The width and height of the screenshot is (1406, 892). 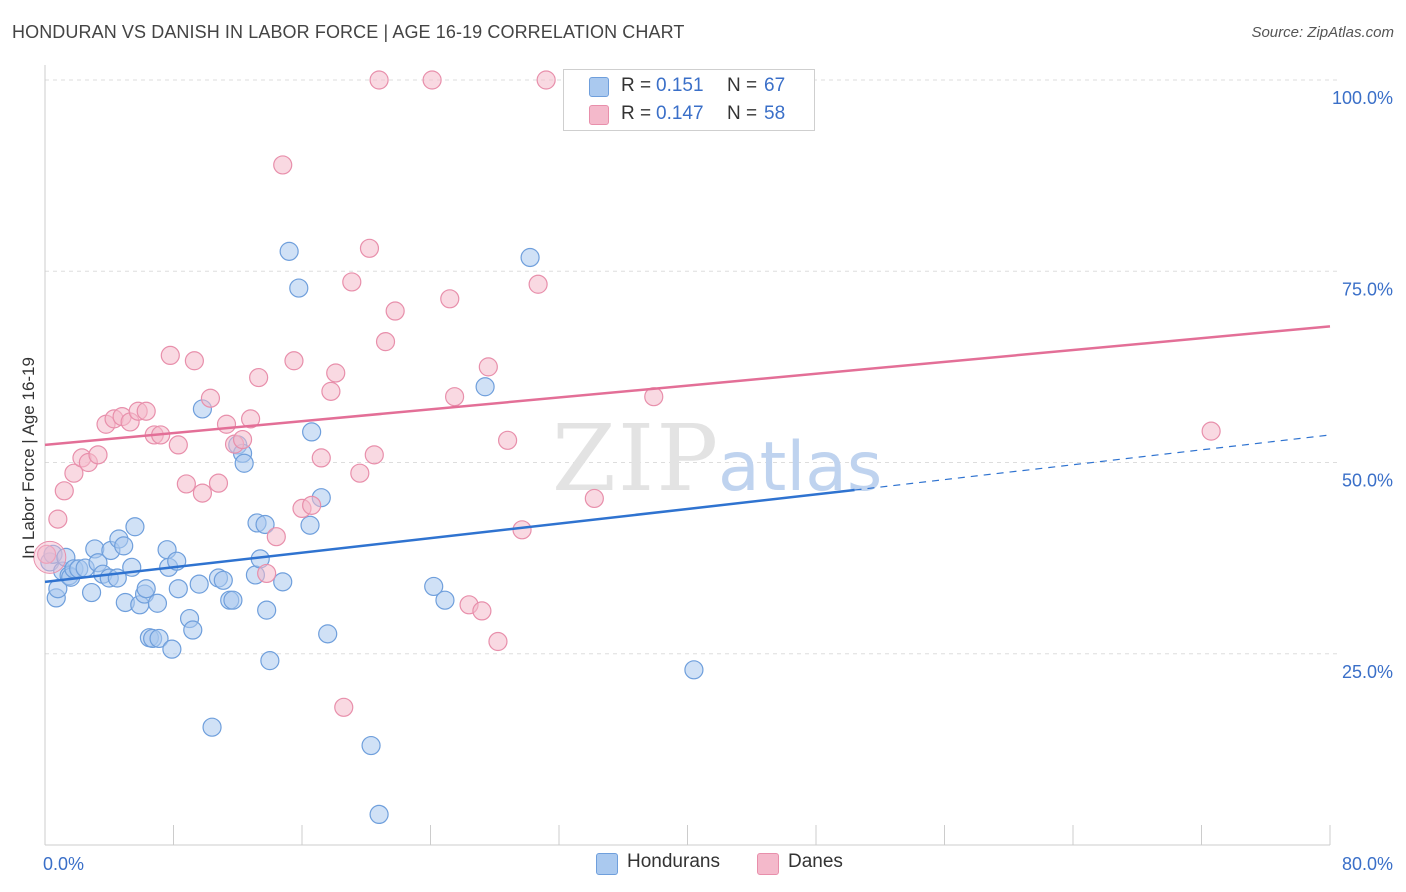 What do you see at coordinates (768, 864) in the screenshot?
I see `bottom-legend-swatch-pink` at bounding box center [768, 864].